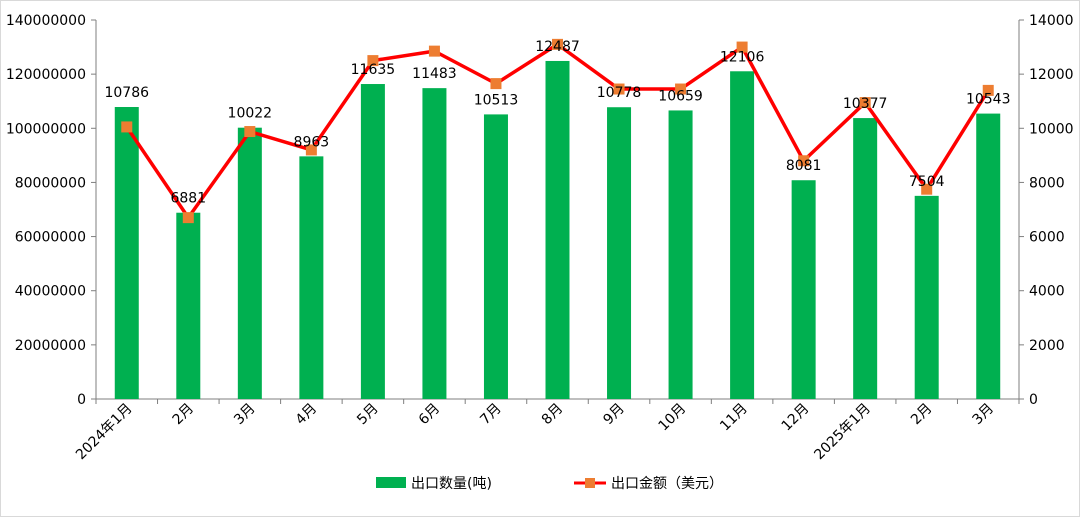 The height and width of the screenshot is (522, 1080). I want to click on bar-data-label: 10377, so click(865, 104).